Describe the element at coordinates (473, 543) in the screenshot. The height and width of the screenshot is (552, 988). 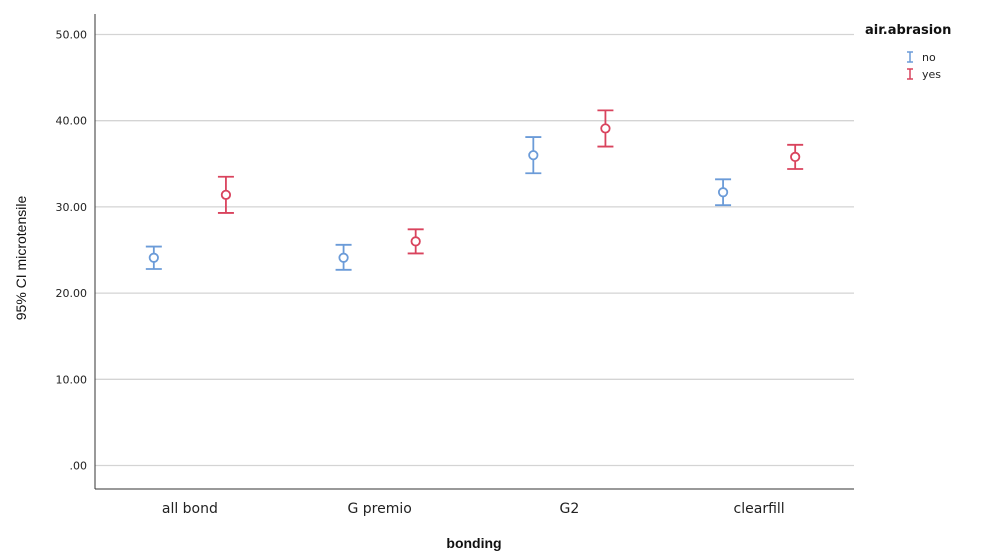
I see `x-axis-title: bonding` at that location.